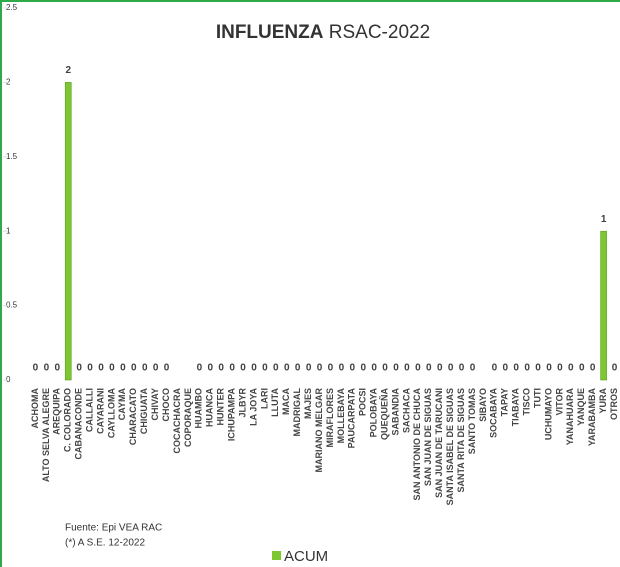 The width and height of the screenshot is (620, 567). What do you see at coordinates (472, 421) in the screenshot?
I see `x-tick-label: SANTO TOMAS` at bounding box center [472, 421].